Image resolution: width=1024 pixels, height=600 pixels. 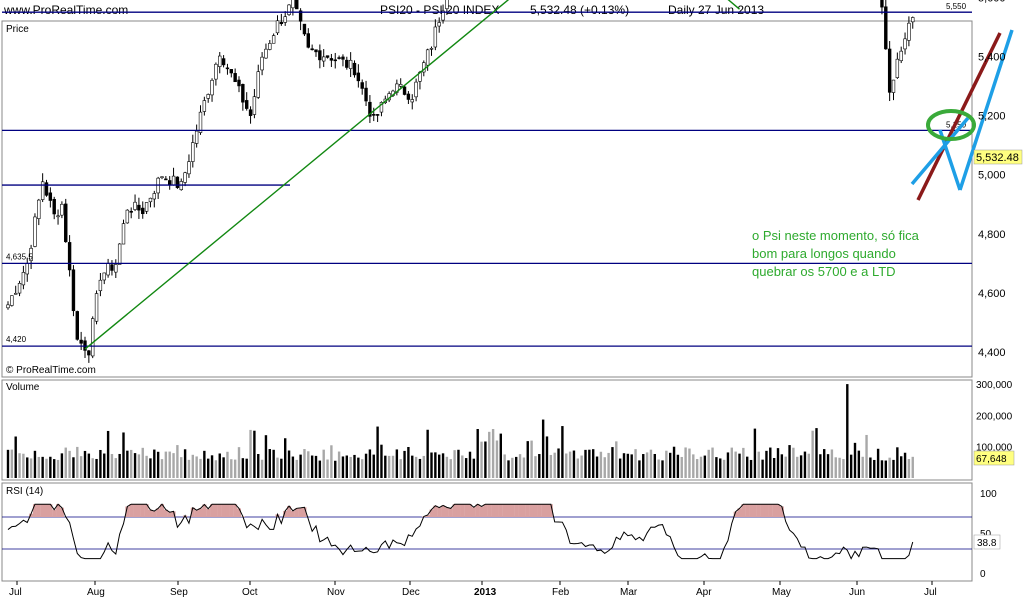 What do you see at coordinates (579, 10) in the screenshot?
I see `quote-text: 5,532.48 (+0.13%)` at bounding box center [579, 10].